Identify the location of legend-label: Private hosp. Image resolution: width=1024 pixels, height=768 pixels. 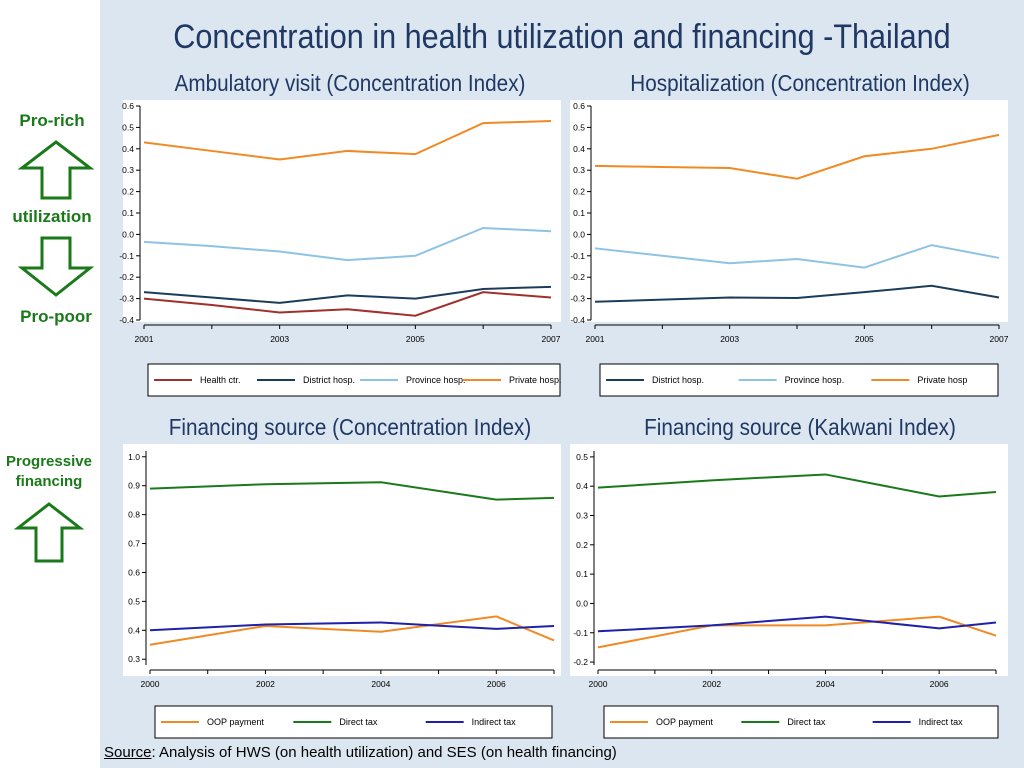
(942, 380).